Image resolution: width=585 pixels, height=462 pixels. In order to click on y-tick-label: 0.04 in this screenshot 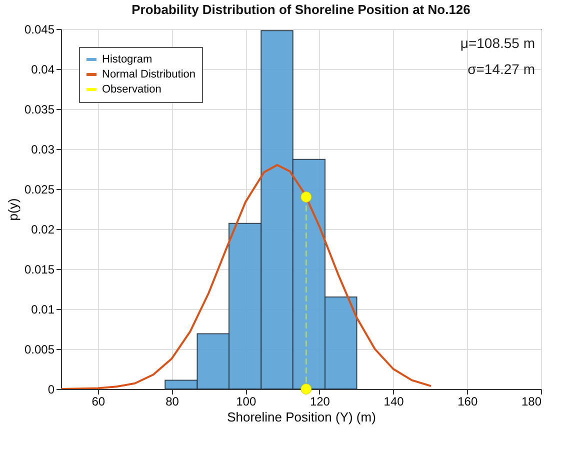, I will do `click(43, 69)`.